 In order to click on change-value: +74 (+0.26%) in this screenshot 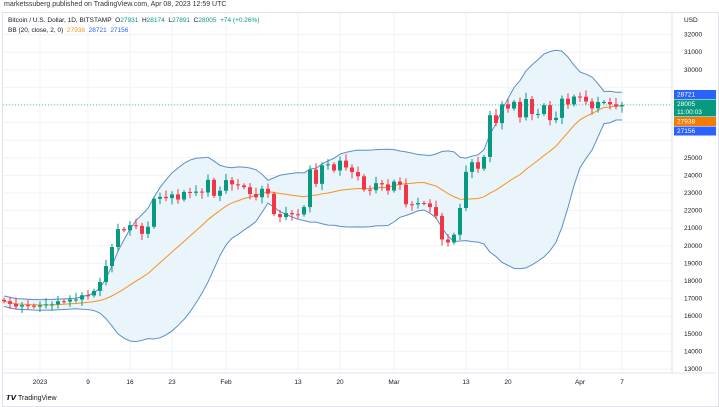, I will do `click(240, 20)`.